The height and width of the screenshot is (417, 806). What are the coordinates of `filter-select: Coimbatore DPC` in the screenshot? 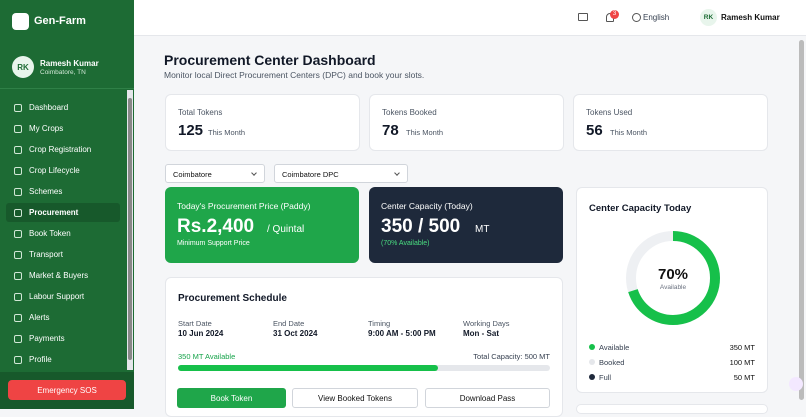 It's located at (341, 173).